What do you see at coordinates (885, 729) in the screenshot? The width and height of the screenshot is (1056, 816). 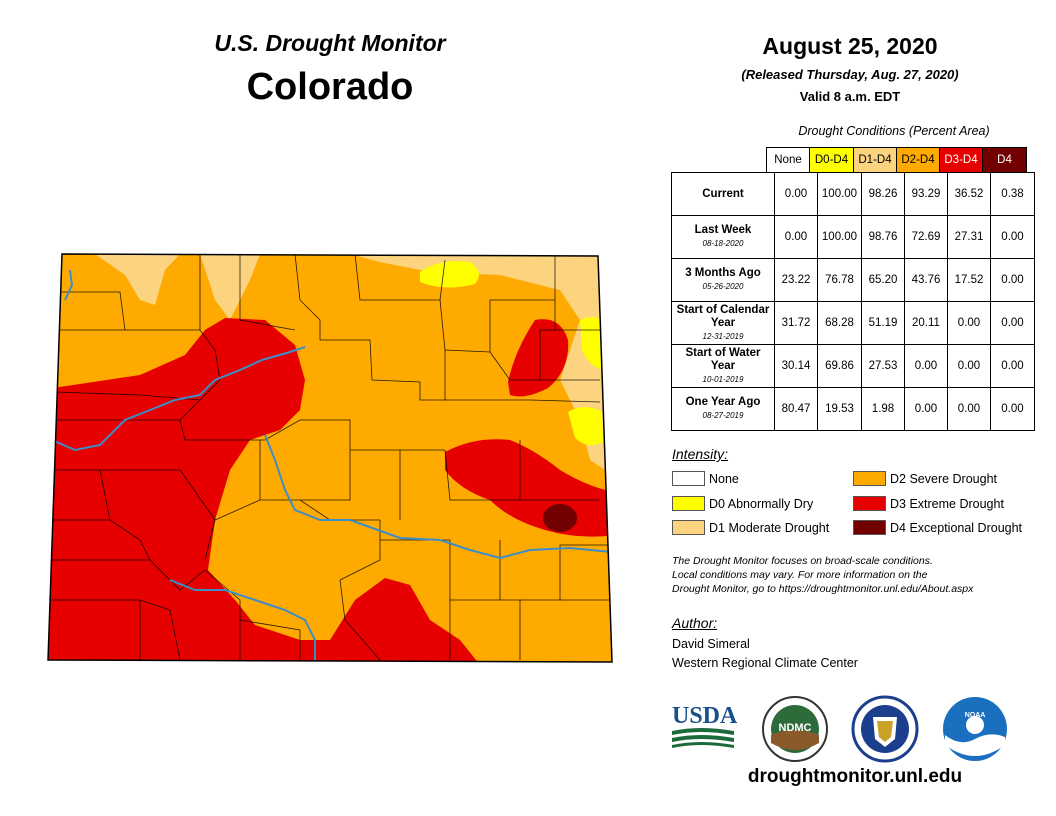 I see `doc-seal-logo` at bounding box center [885, 729].